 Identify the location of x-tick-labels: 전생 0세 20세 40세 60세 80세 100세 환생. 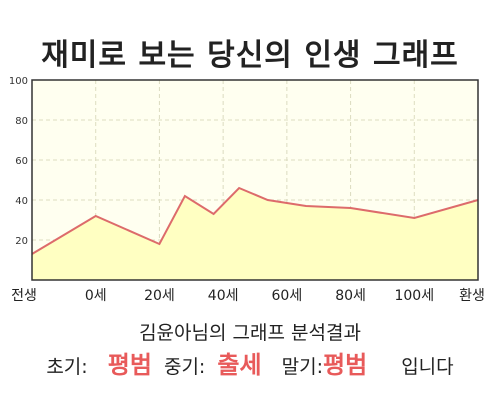
(248, 296).